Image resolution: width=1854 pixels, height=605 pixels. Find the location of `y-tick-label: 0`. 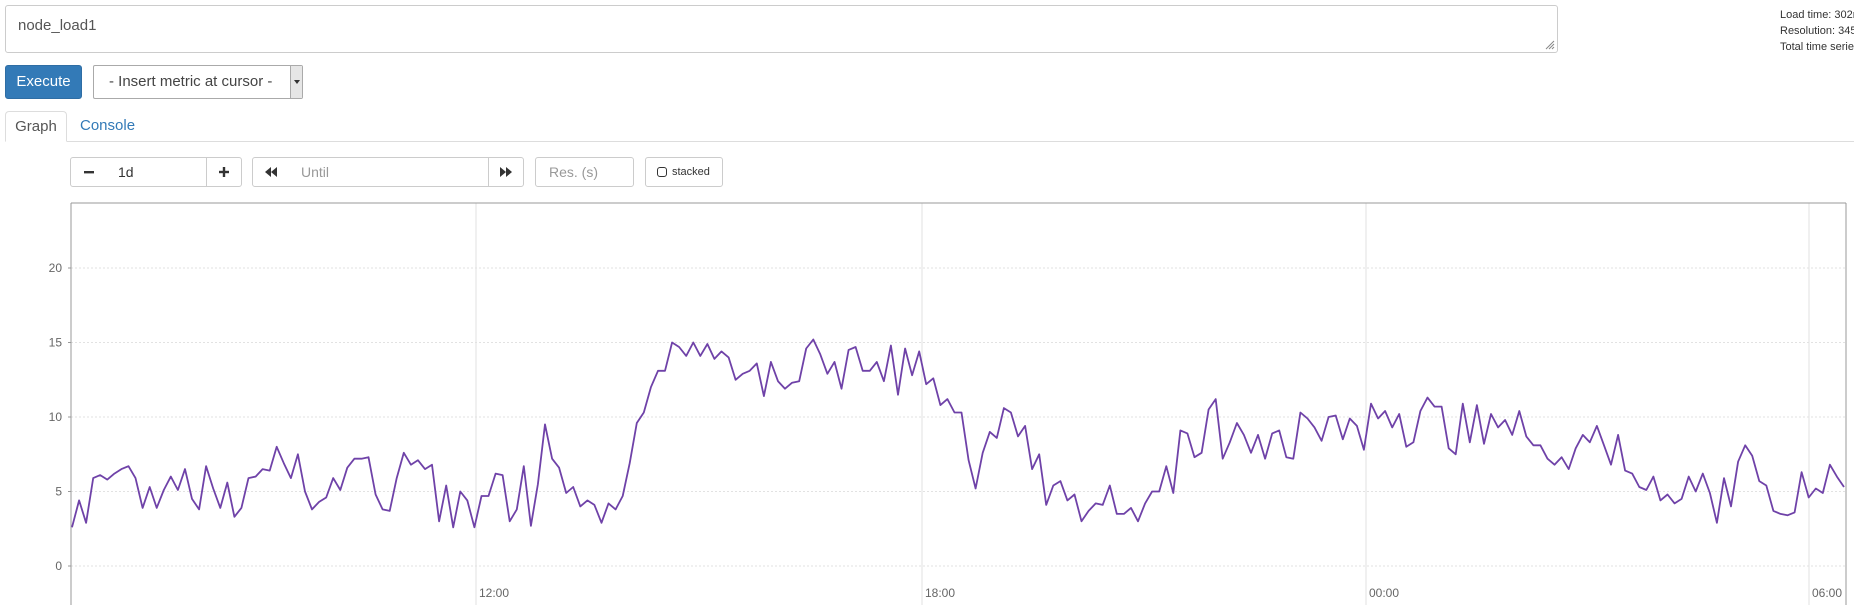

y-tick-label: 0 is located at coordinates (58, 566).